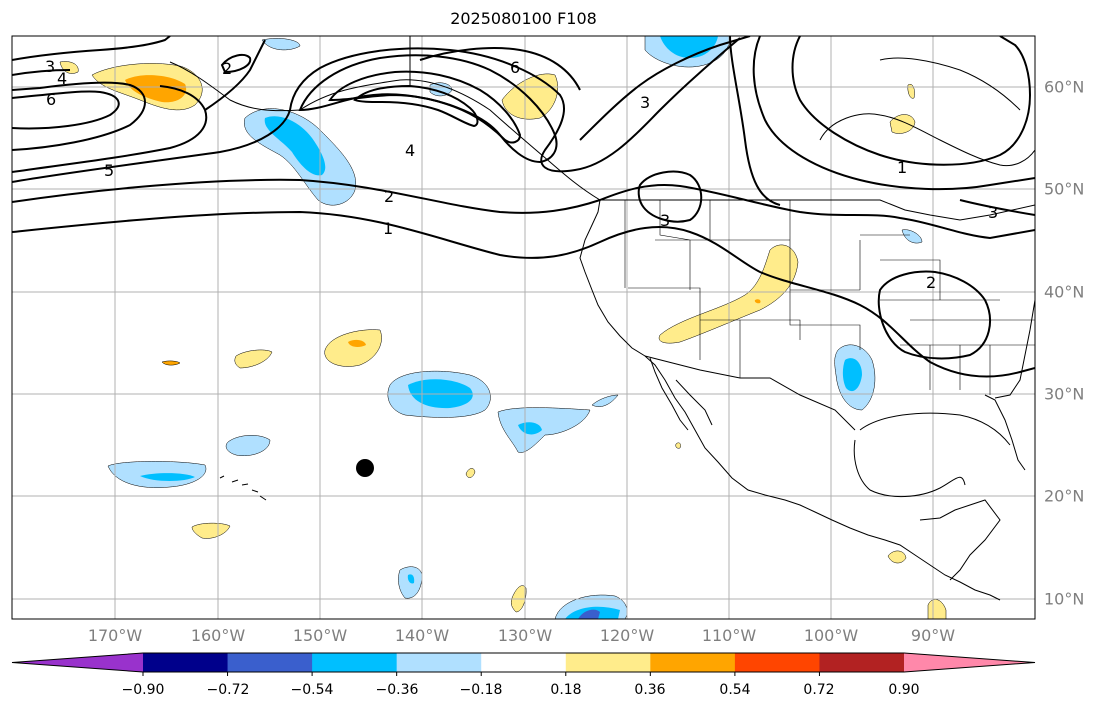 The height and width of the screenshot is (712, 1105). Describe the element at coordinates (932, 455) in the screenshot. I see `coast-gulf-mexico` at that location.